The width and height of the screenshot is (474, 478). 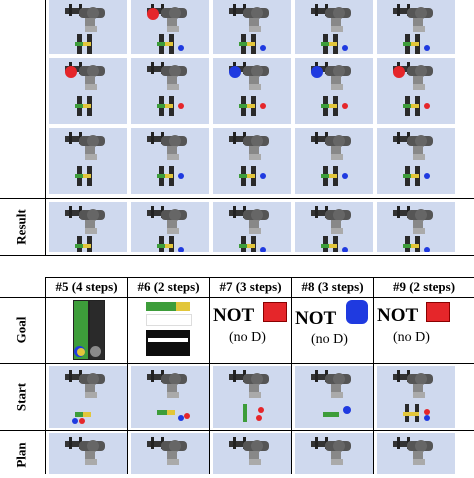 What do you see at coordinates (168, 286) in the screenshot?
I see `column-header: #6 (2 steps)` at bounding box center [168, 286].